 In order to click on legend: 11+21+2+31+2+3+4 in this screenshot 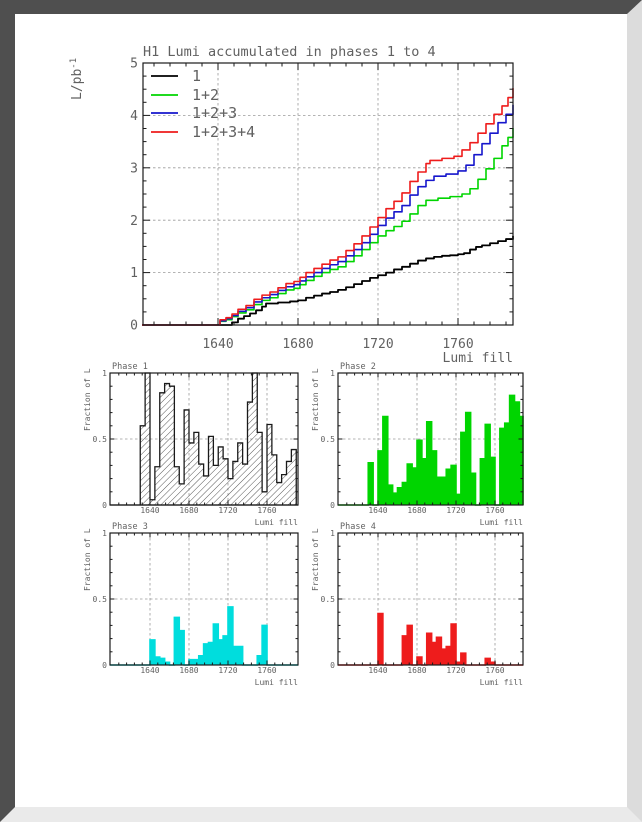, I will do `click(203, 104)`.